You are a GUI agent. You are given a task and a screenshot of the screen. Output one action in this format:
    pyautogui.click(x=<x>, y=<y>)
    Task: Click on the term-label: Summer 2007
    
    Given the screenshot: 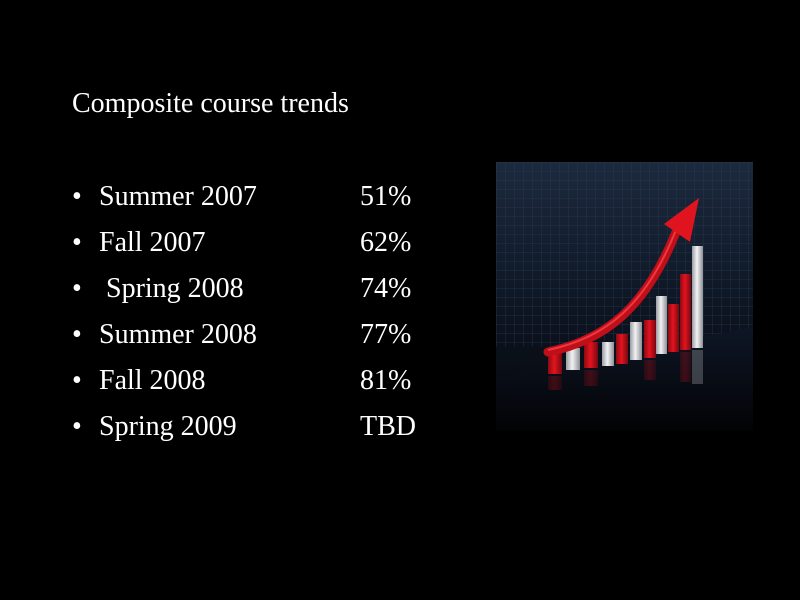 What is the action you would take?
    pyautogui.click(x=178, y=196)
    